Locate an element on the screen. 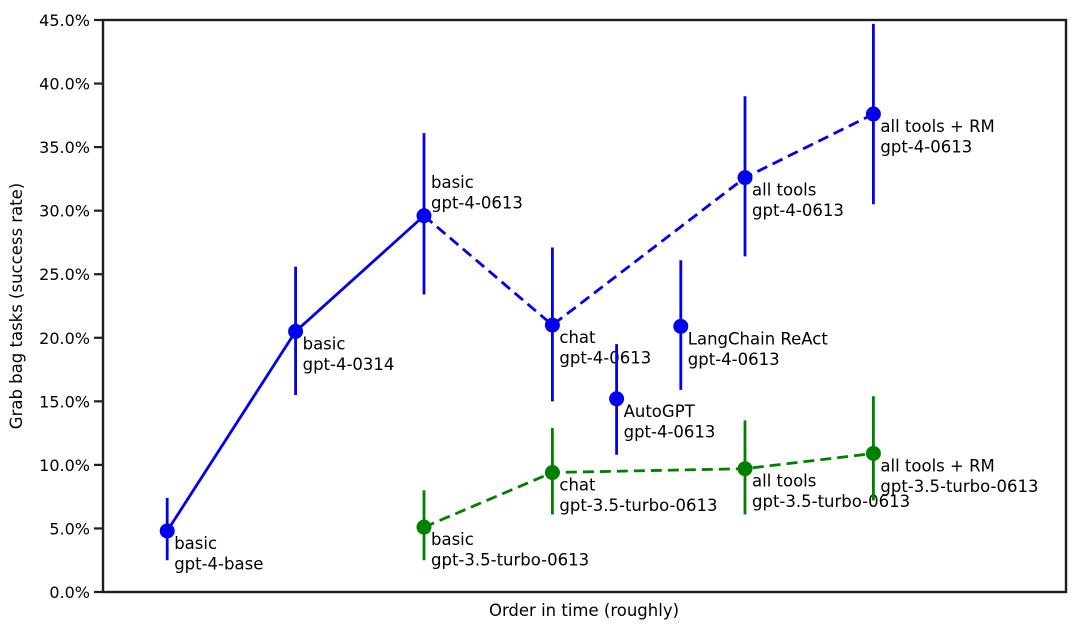 The width and height of the screenshot is (1080, 630). point-label: basic gpt-4-0314 is located at coordinates (349, 354).